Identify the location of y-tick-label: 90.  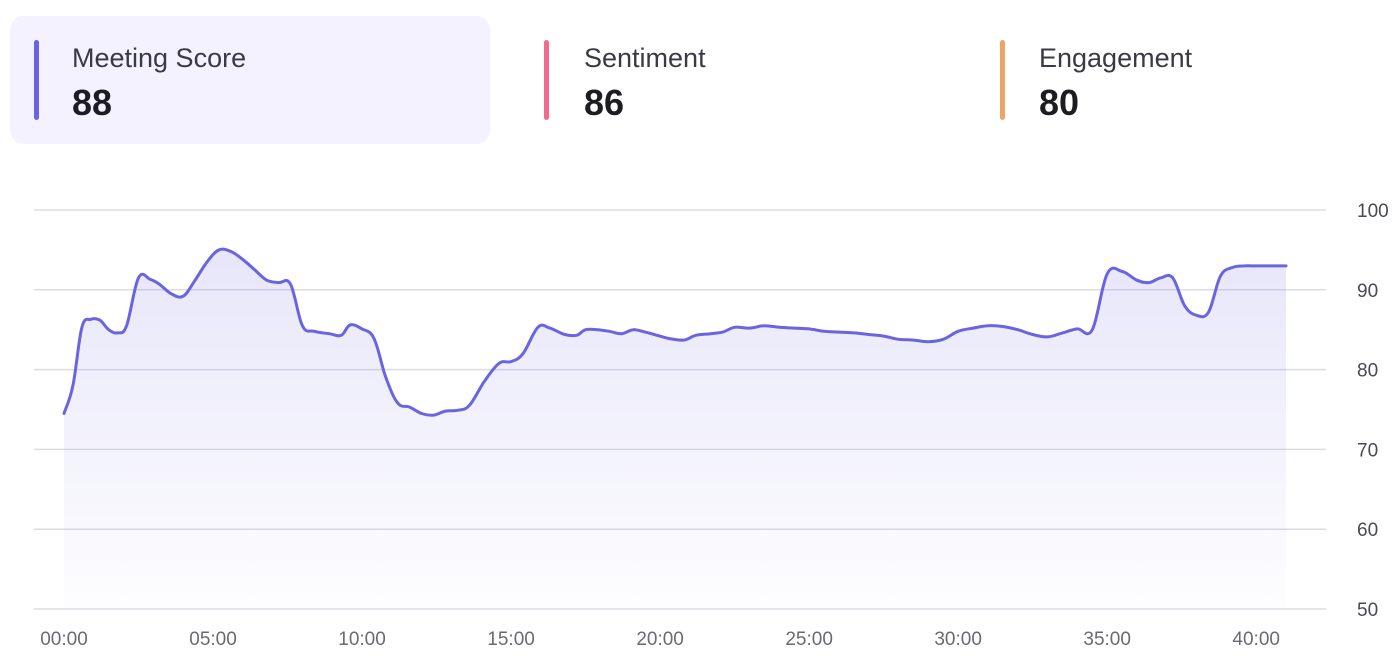
(1367, 291).